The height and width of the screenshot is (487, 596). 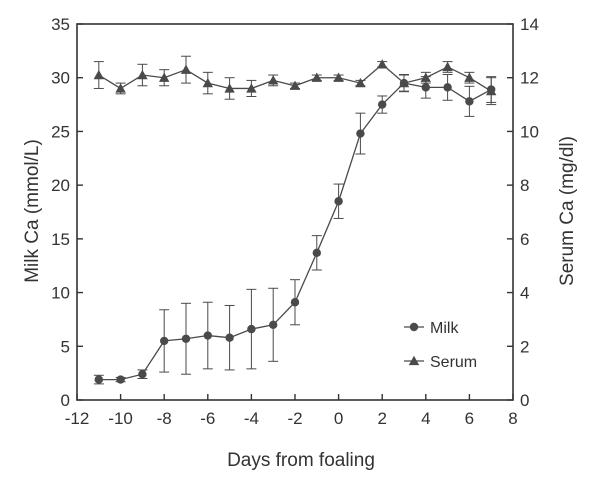 I want to click on x-tick-label: -10, so click(x=120, y=418).